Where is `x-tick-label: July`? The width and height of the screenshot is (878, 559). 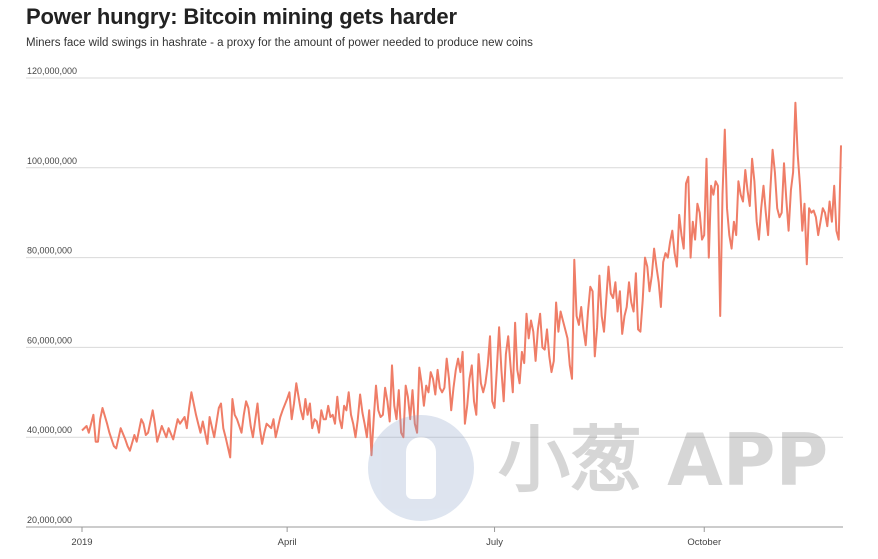
x-tick-label: July is located at coordinates (494, 542).